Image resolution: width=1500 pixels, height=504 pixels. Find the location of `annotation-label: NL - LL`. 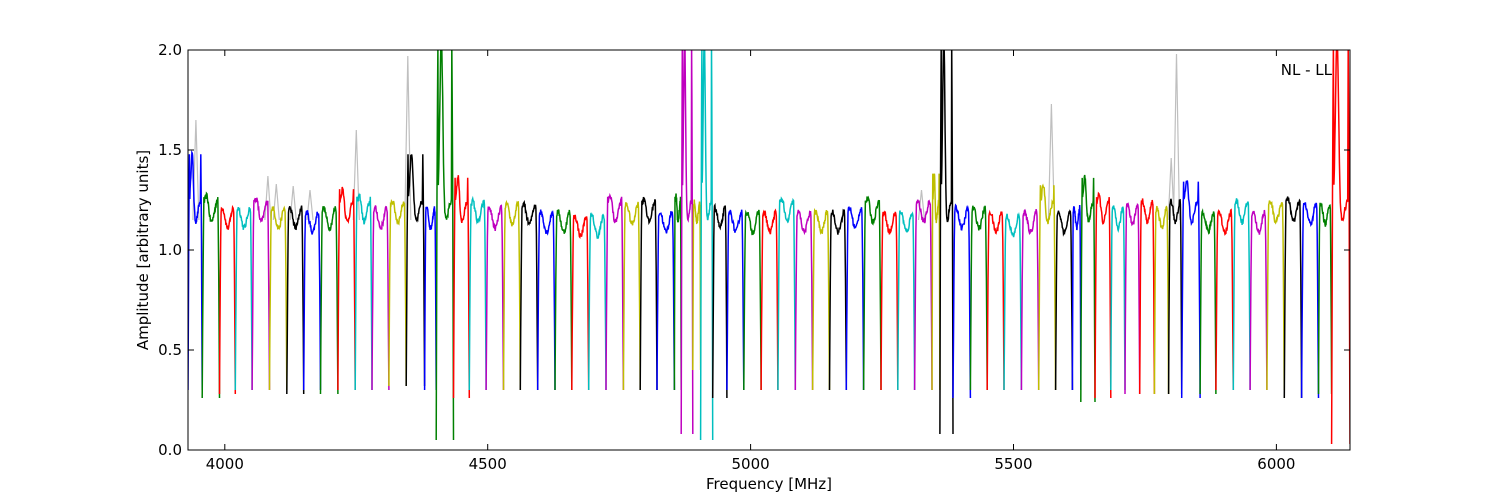

annotation-label: NL - LL is located at coordinates (1307, 70).